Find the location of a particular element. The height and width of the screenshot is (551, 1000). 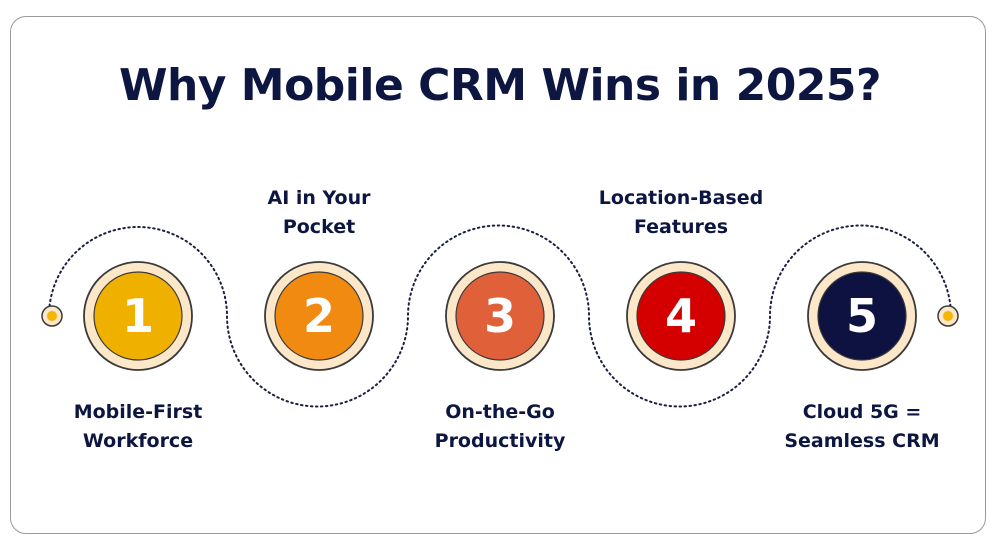

step-number: 5 is located at coordinates (862, 316).